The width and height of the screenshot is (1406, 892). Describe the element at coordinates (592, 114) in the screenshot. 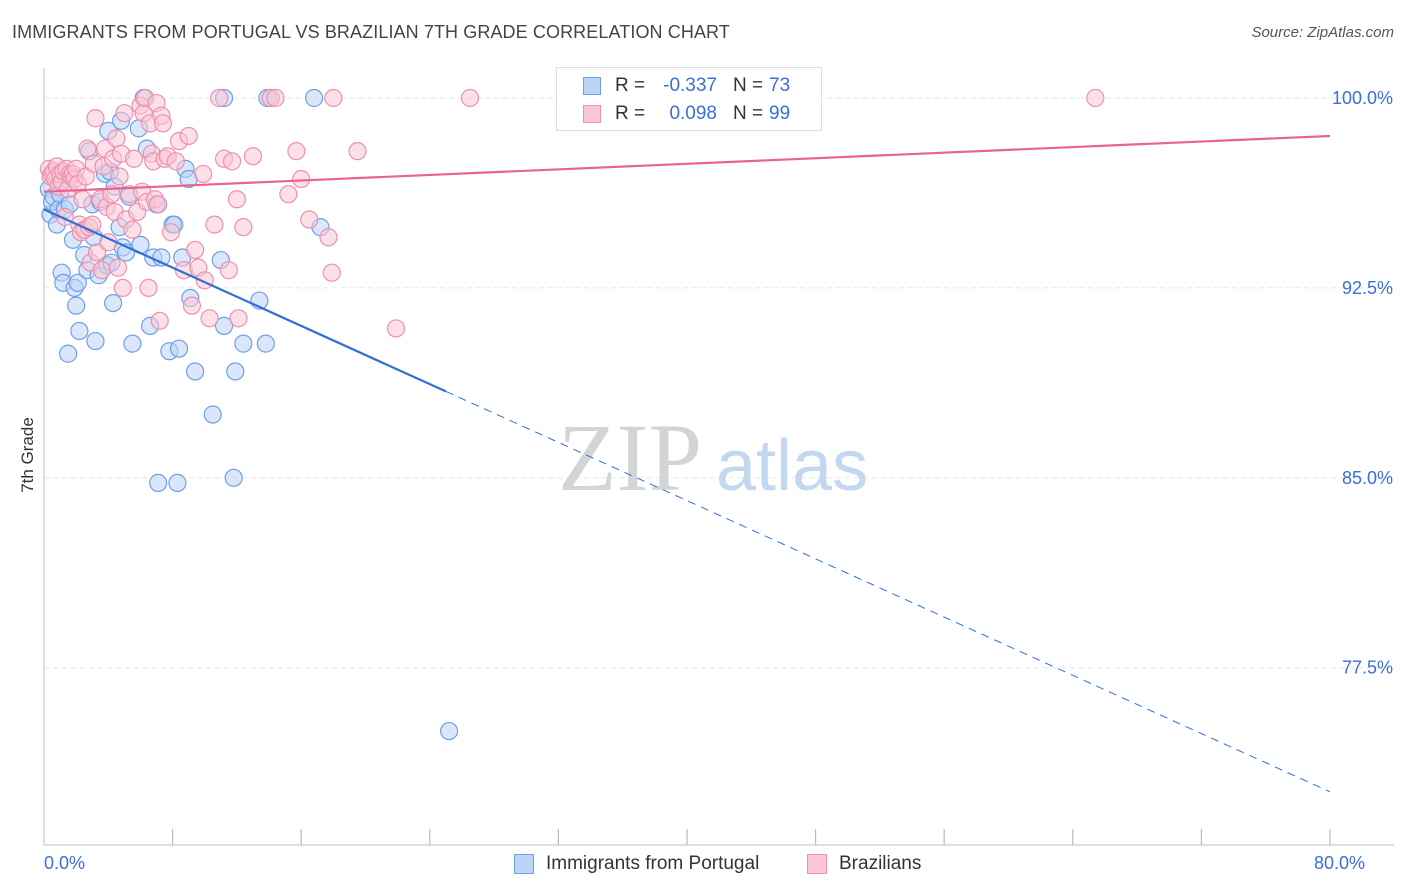

I see `brazilians-swatch` at that location.